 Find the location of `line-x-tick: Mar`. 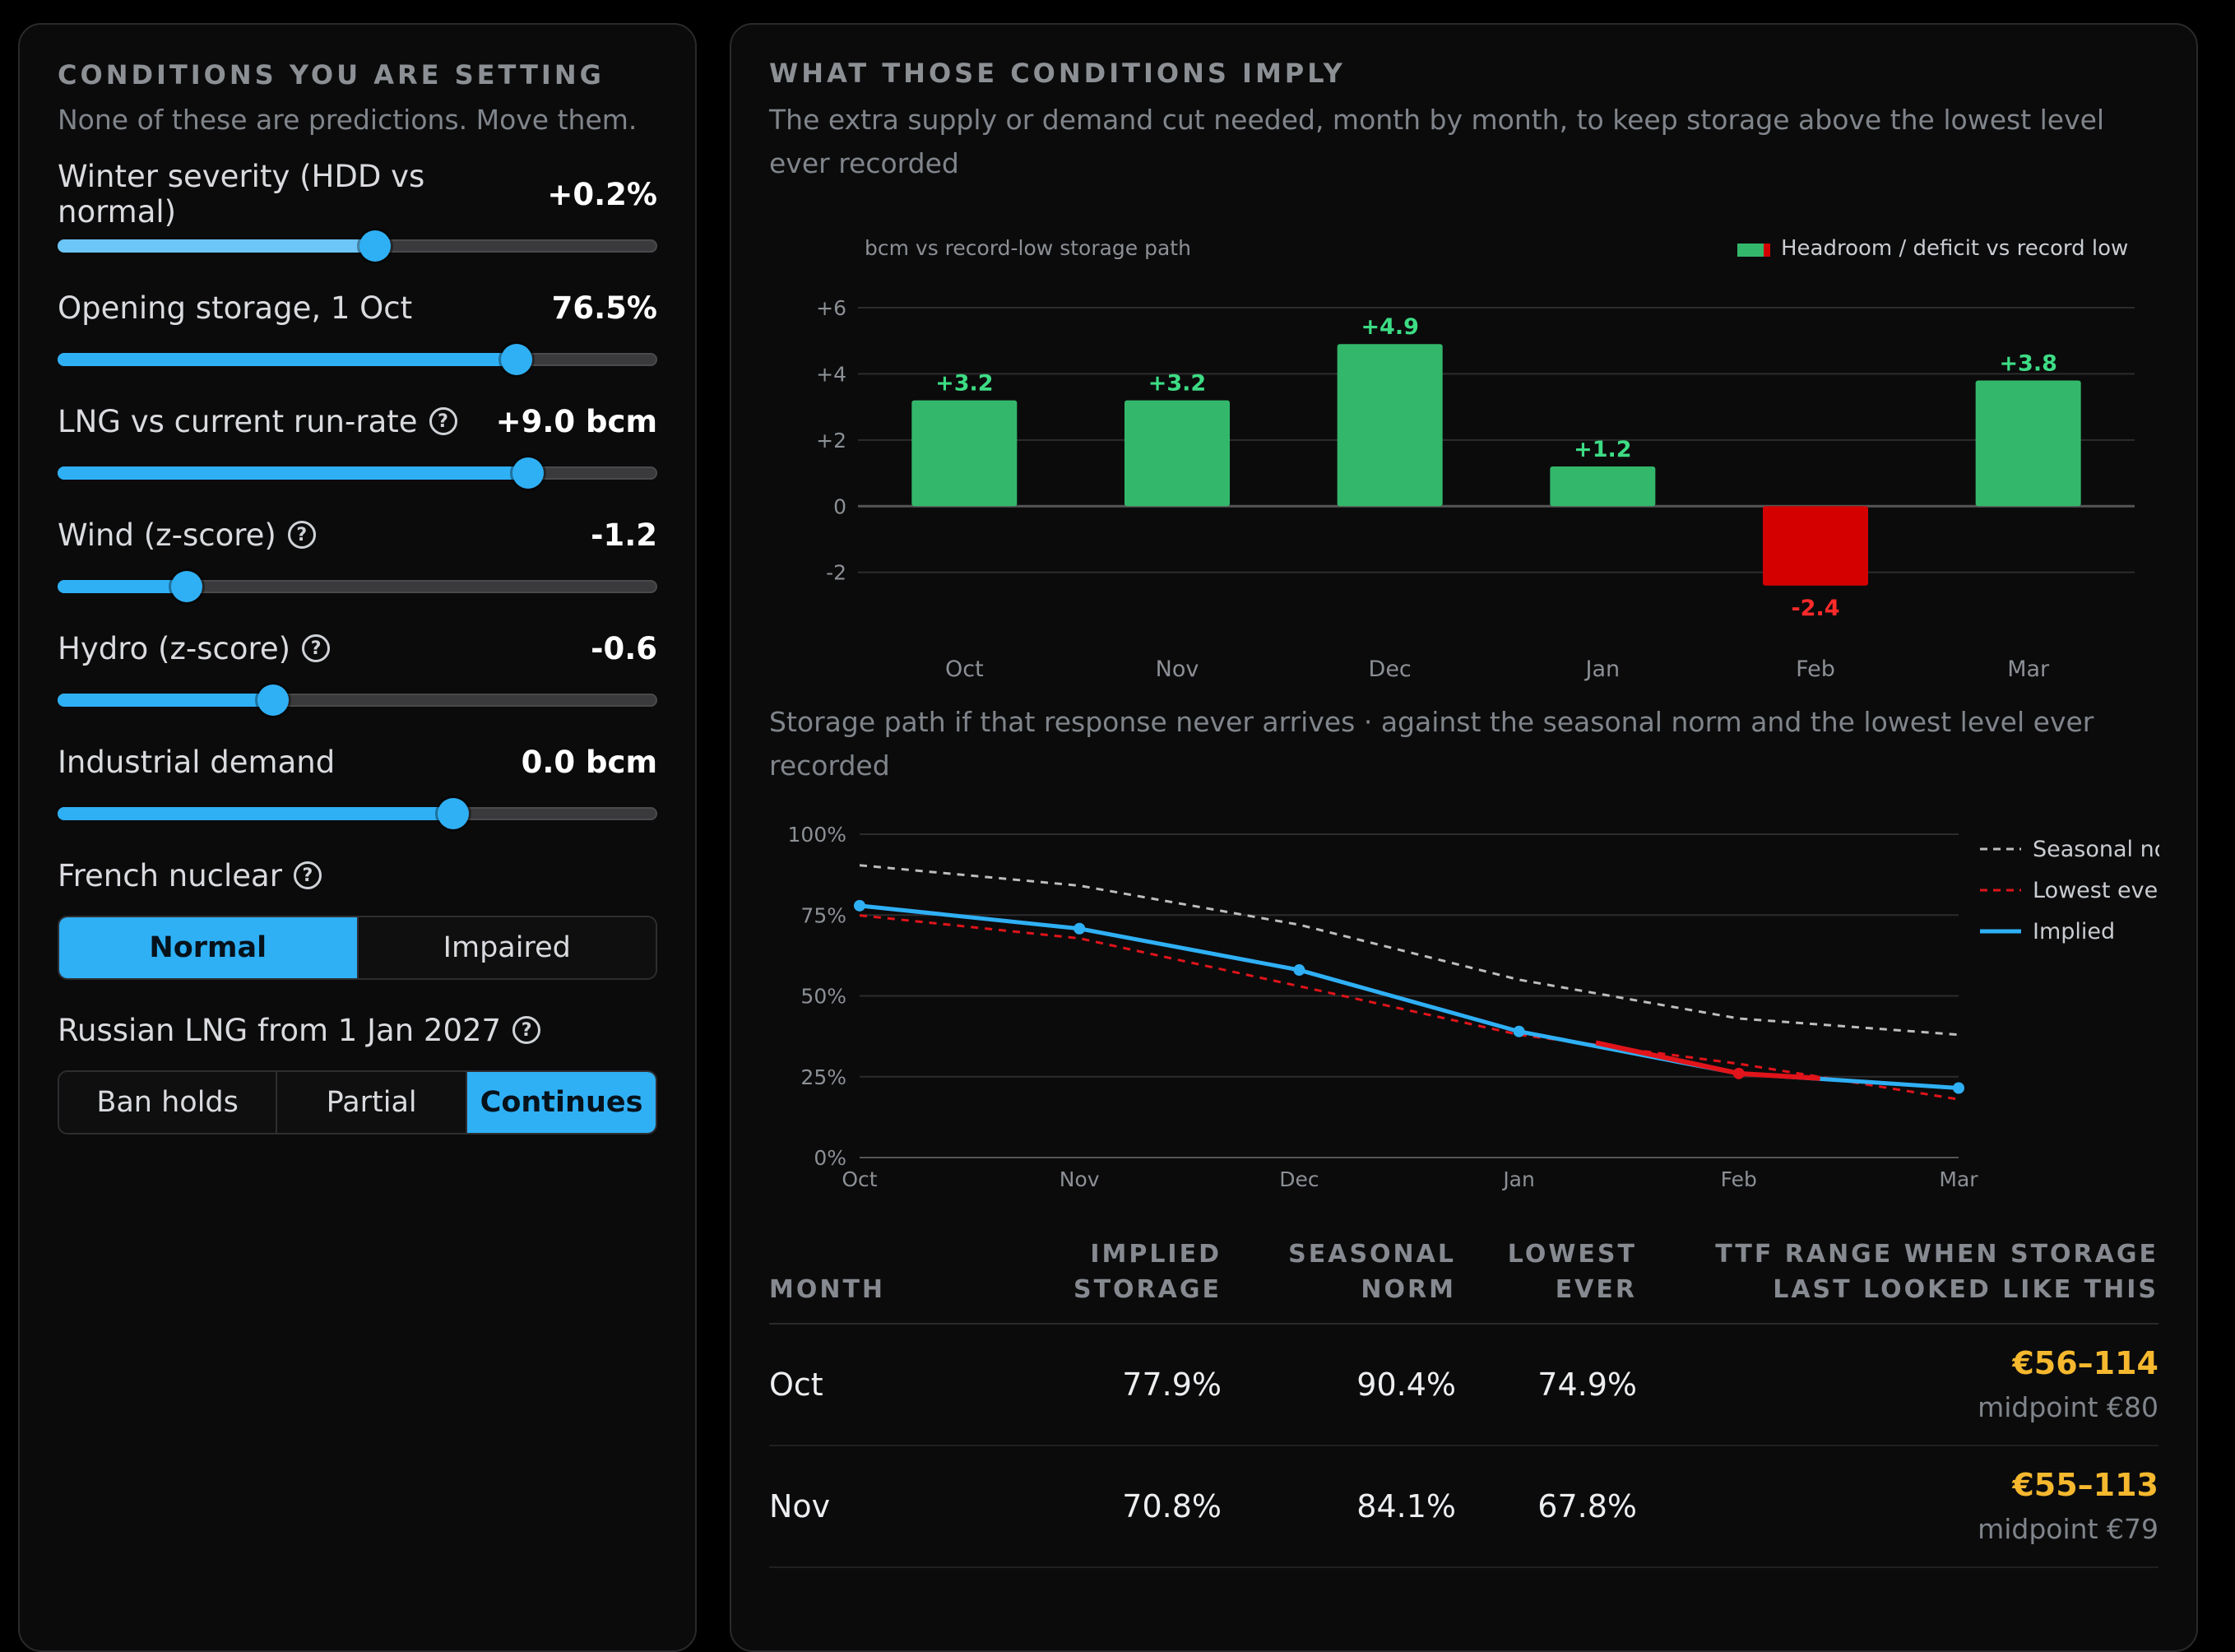

line-x-tick: Mar is located at coordinates (1958, 1179).